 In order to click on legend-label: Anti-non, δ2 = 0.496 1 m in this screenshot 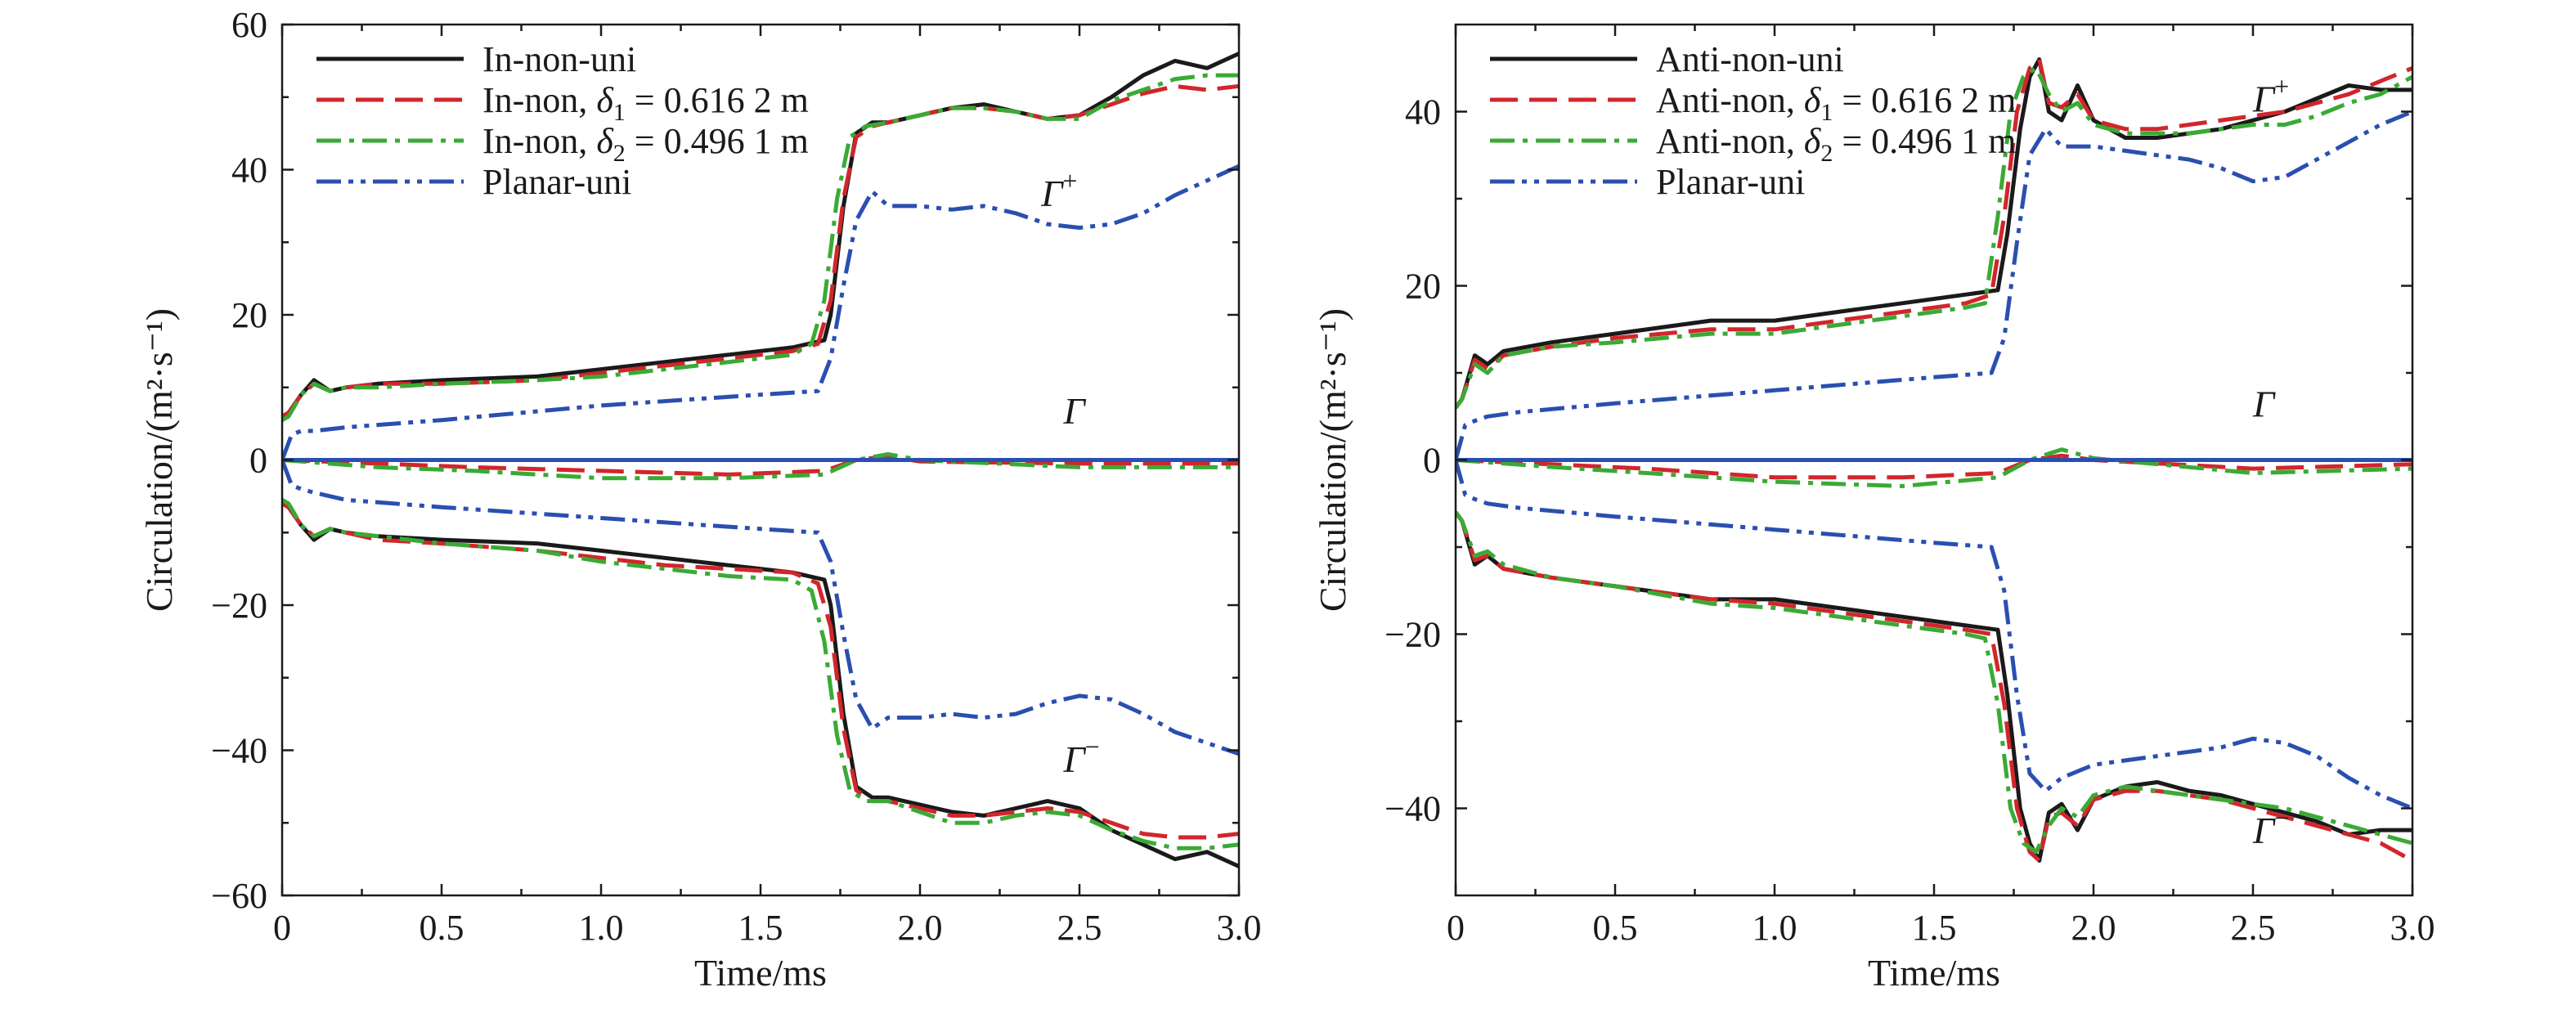, I will do `click(1836, 144)`.